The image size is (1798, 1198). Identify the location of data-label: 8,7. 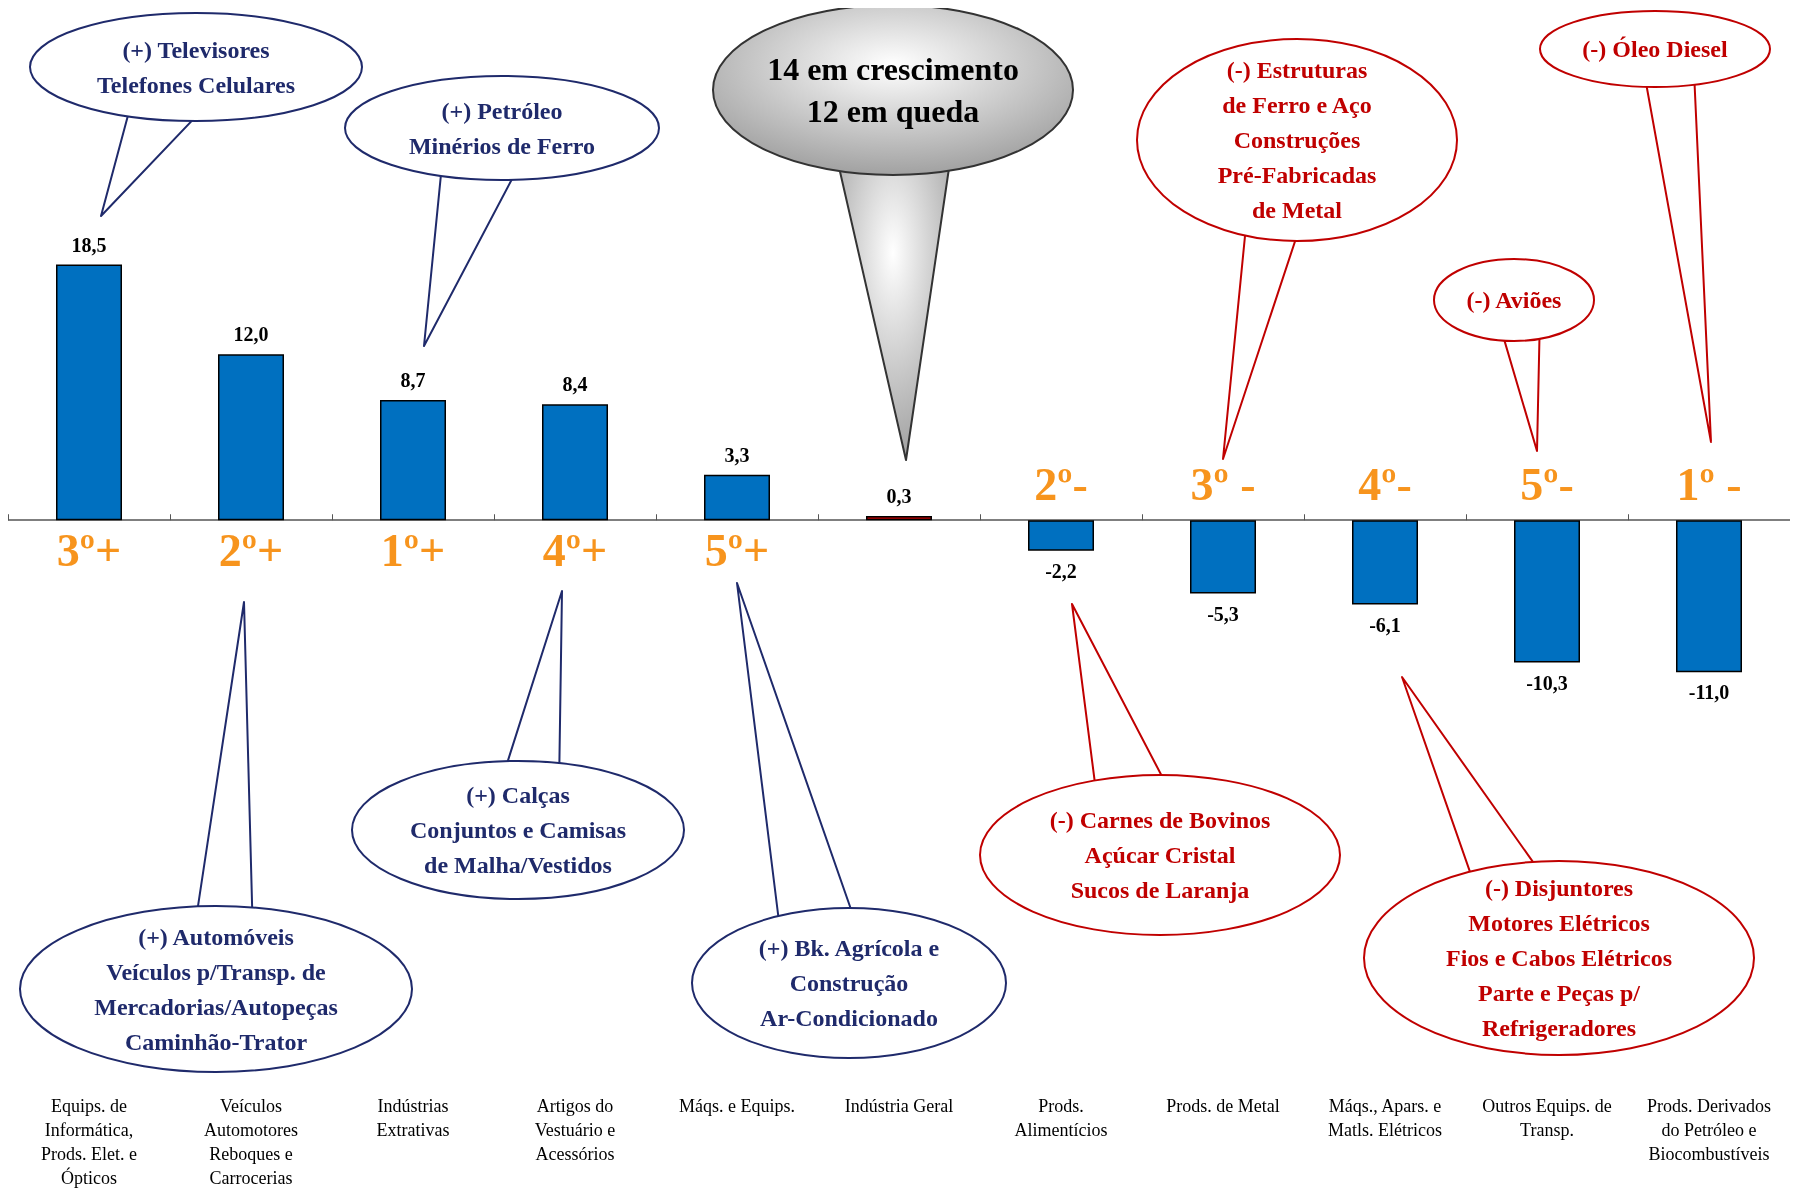
(413, 379).